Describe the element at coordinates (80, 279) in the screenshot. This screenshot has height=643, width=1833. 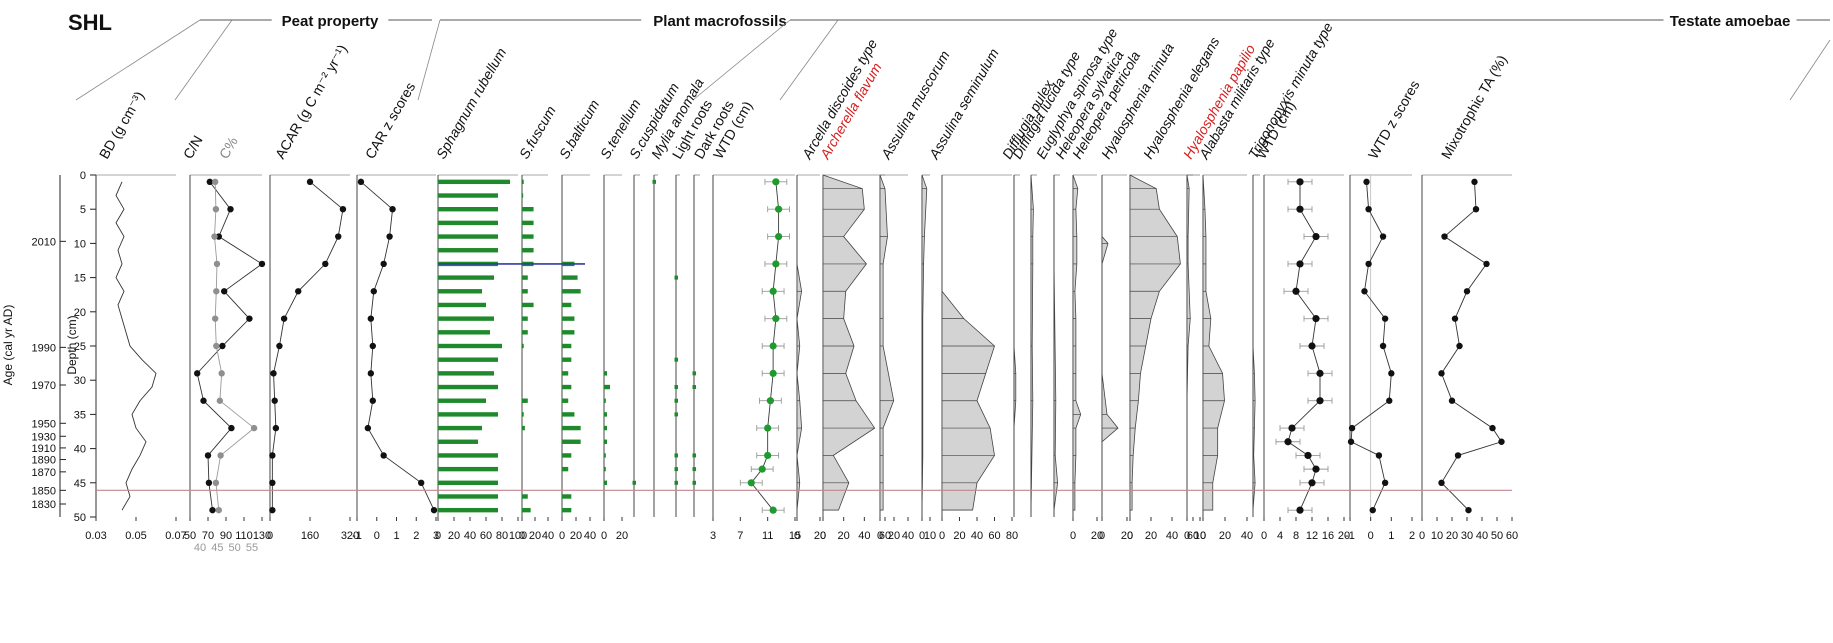
I see `depth-tick-label: 15` at that location.